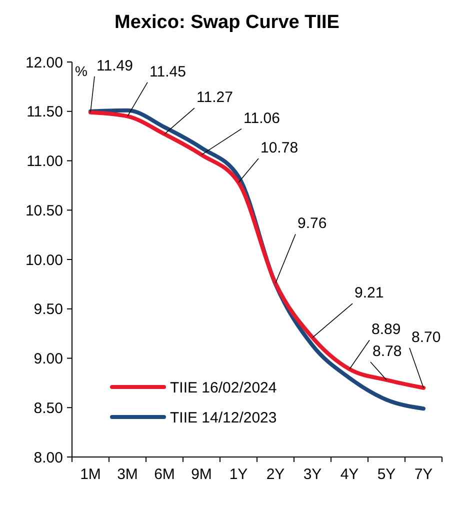 The height and width of the screenshot is (512, 454). Describe the element at coordinates (201, 474) in the screenshot. I see `x-tick-label: 9M` at that location.